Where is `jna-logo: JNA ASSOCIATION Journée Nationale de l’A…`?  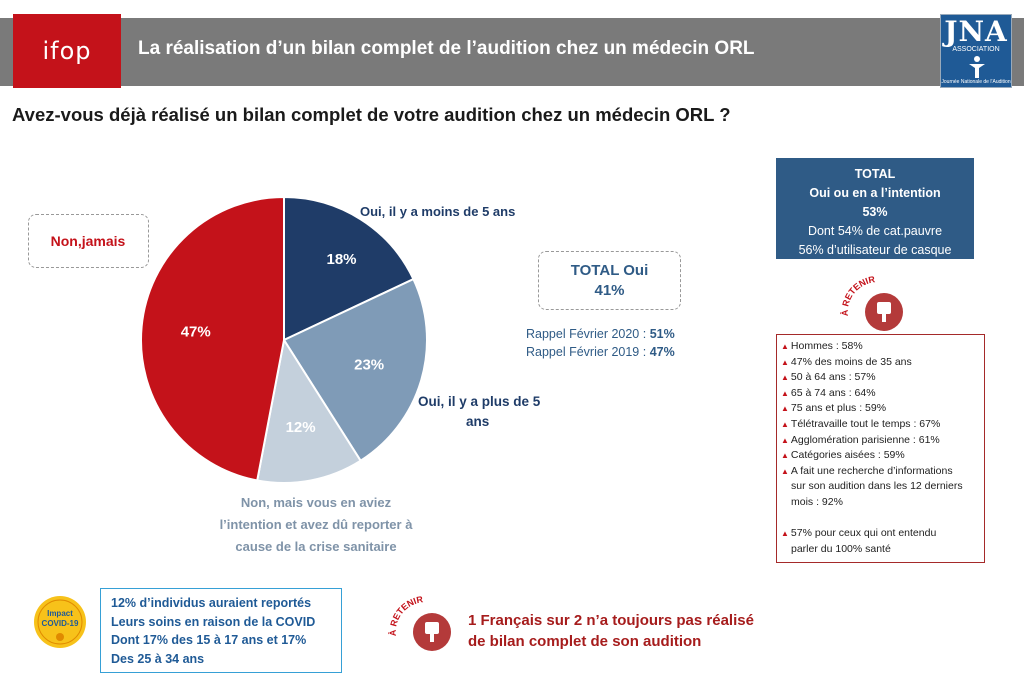 jna-logo: JNA ASSOCIATION Journée Nationale de l’A… is located at coordinates (976, 51).